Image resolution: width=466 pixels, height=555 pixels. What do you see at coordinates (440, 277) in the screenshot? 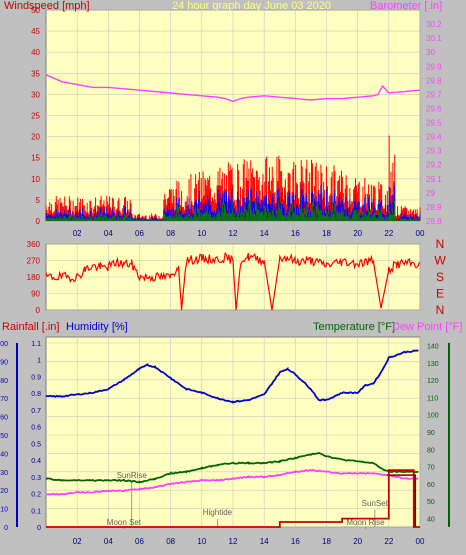
I see `compass-label: S` at bounding box center [440, 277].